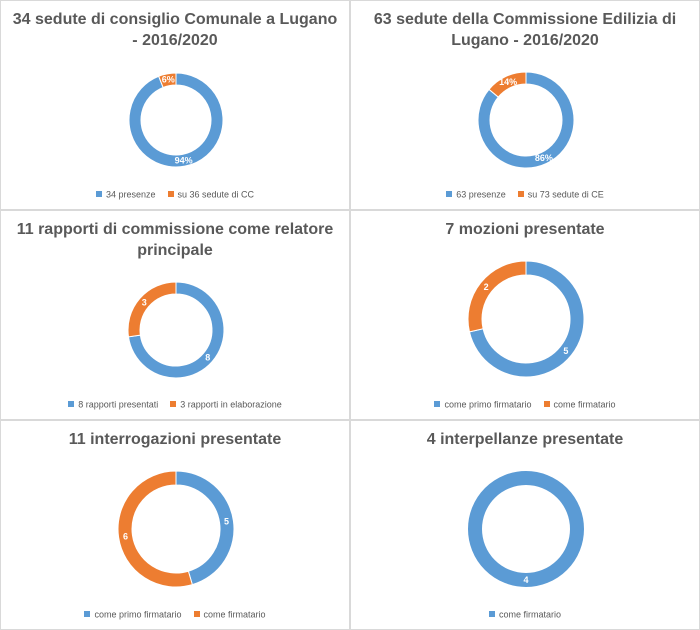  I want to click on donut-chart: 52, so click(526, 319).